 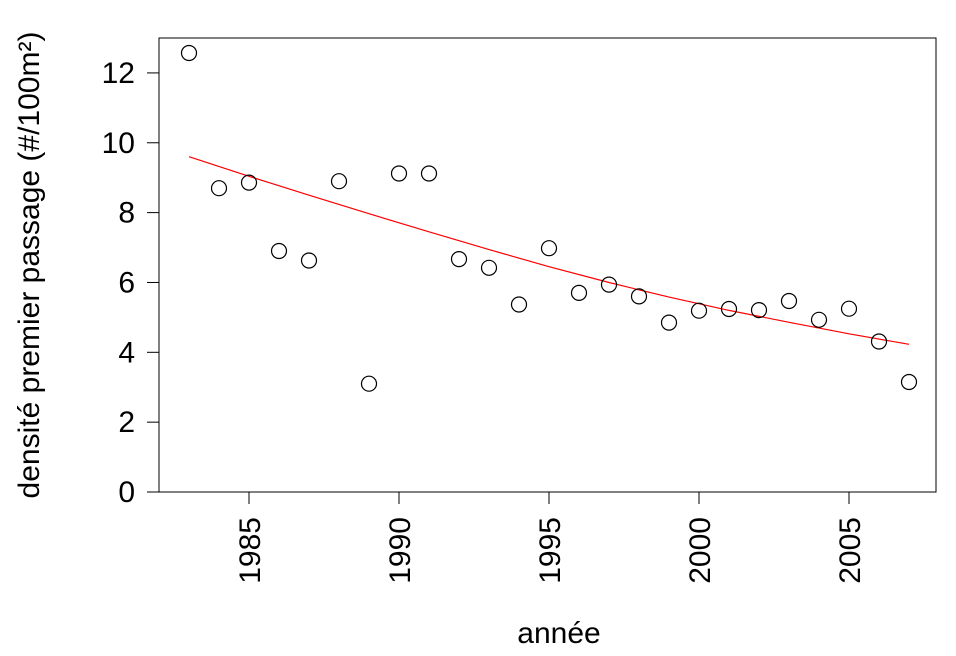 What do you see at coordinates (126, 352) in the screenshot?
I see `y-tick-label: 4` at bounding box center [126, 352].